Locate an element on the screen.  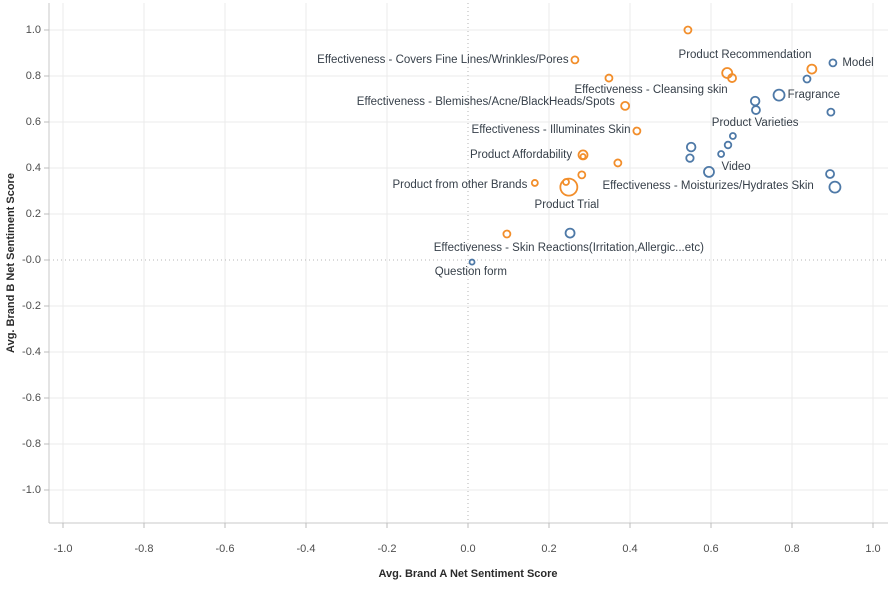
x-tick-label: -0.6 is located at coordinates (225, 549).